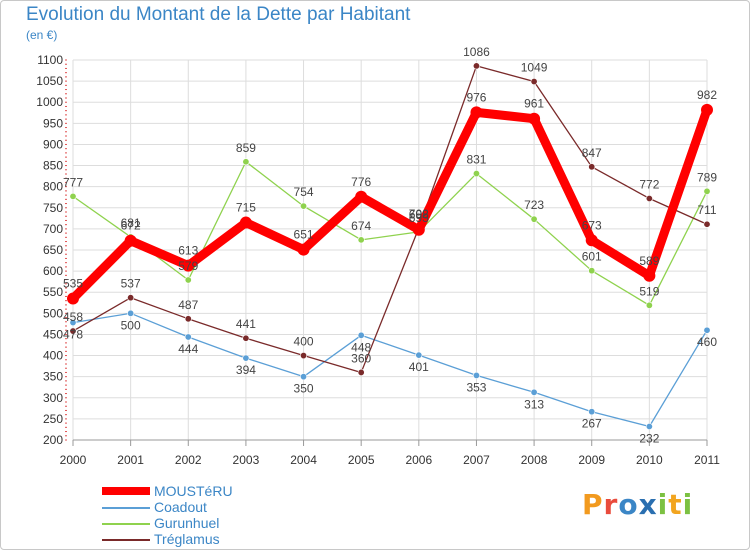  What do you see at coordinates (246, 324) in the screenshot?
I see `data-label: 441` at bounding box center [246, 324].